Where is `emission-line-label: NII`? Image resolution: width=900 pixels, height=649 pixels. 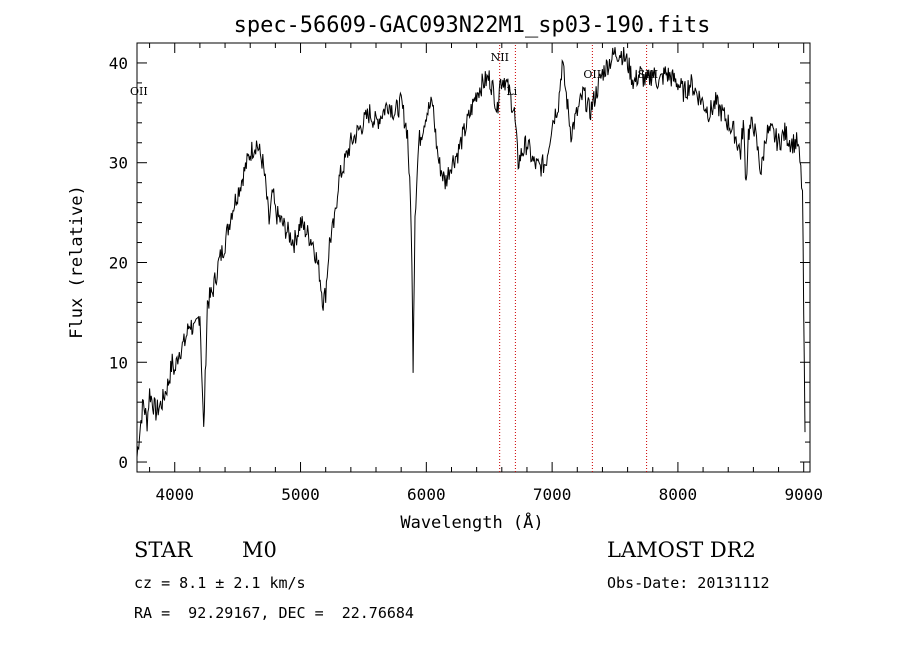
emission-line-label: NII is located at coordinates (500, 57).